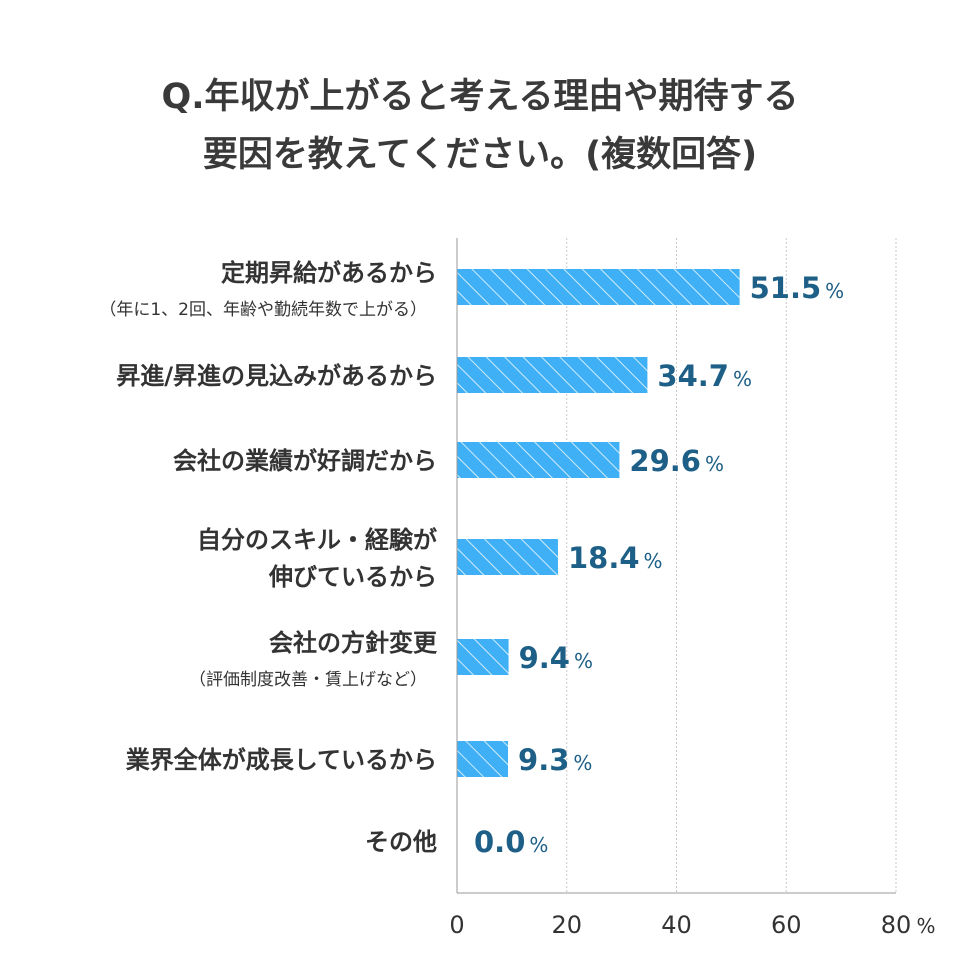 Image resolution: width=960 pixels, height=958 pixels. Describe the element at coordinates (317, 540) in the screenshot. I see `category-label: 自分のスキル・経験が` at that location.